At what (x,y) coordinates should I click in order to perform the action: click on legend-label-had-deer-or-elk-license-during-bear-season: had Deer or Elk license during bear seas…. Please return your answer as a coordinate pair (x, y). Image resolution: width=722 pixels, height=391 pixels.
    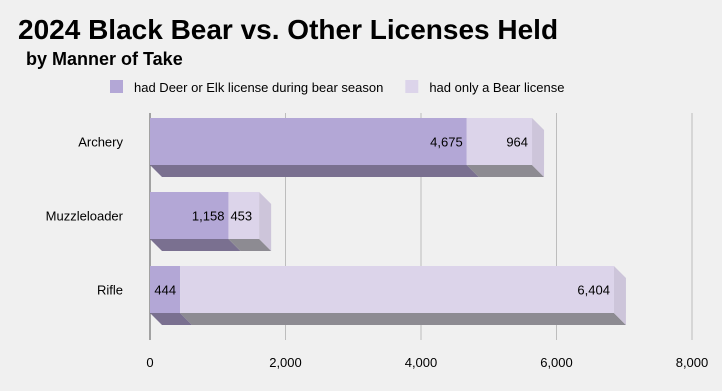
    Looking at the image, I should click on (258, 87).